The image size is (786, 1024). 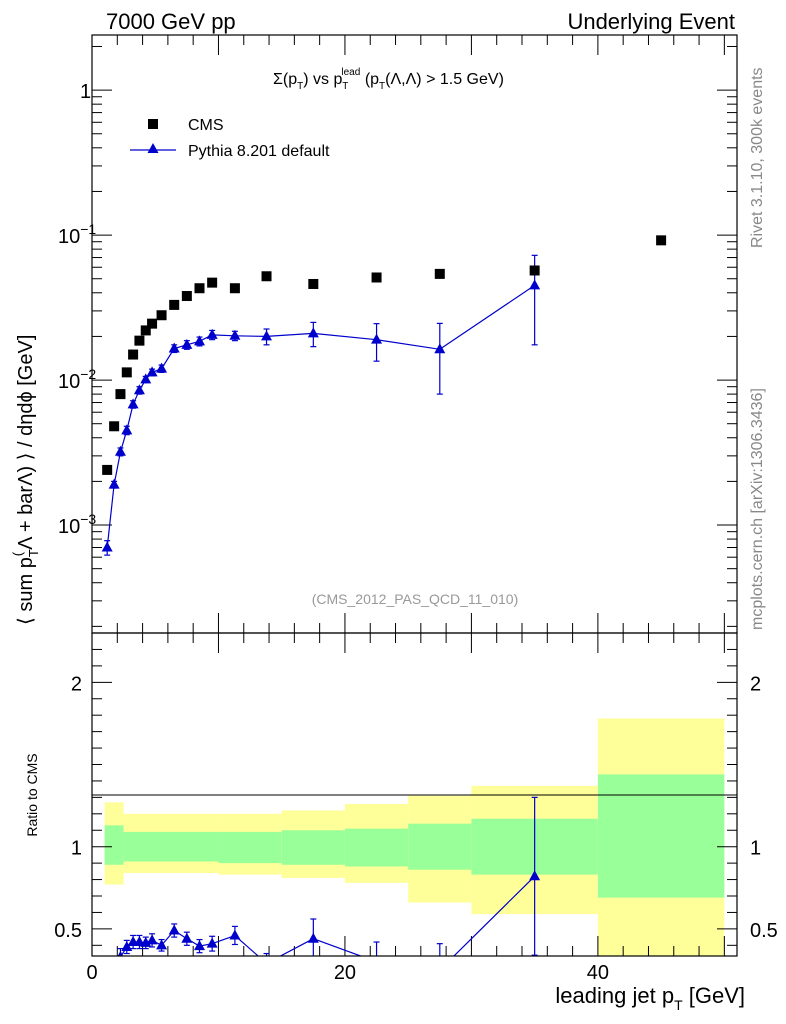 I want to click on main-ytick-label: 10⁻¹, so click(x=77, y=234).